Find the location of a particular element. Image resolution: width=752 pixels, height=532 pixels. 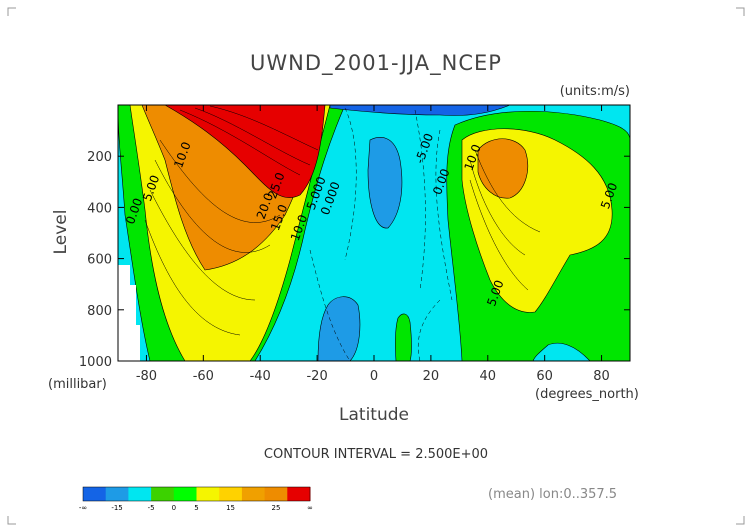

colorbar: -∞ -15 -5 0 5 15 25 ∞ is located at coordinates (196, 499).